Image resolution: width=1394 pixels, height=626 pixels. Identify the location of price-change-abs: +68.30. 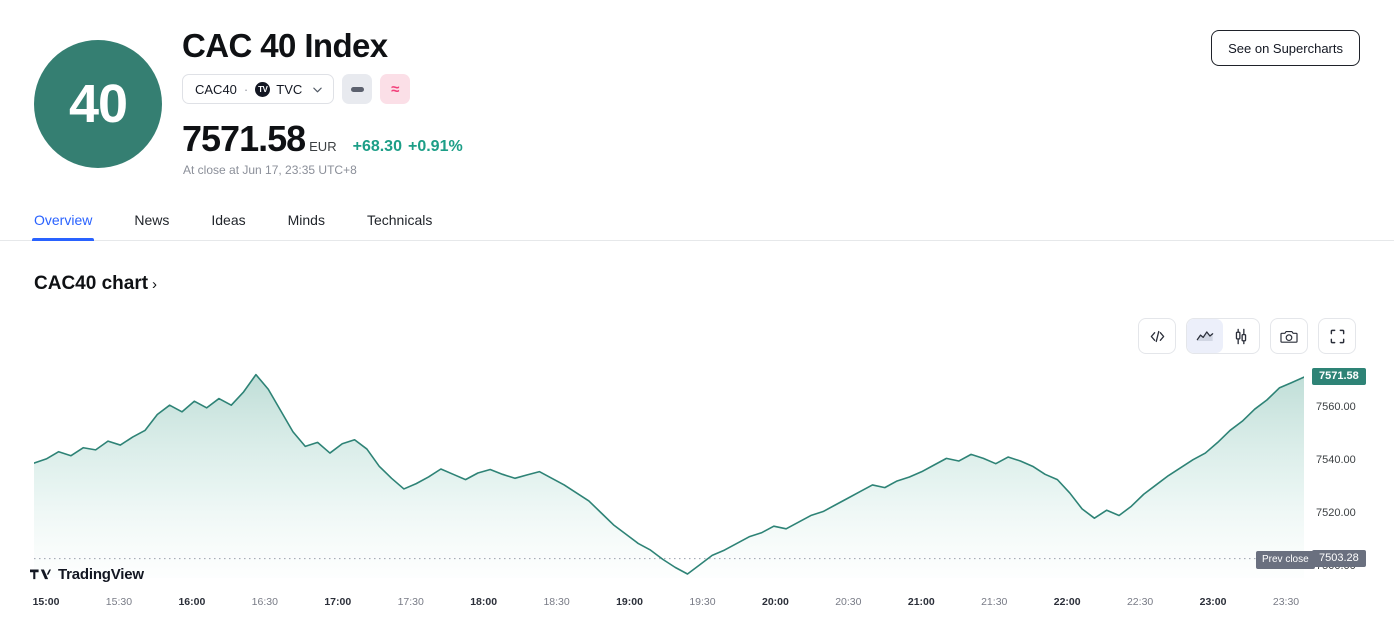
(377, 146).